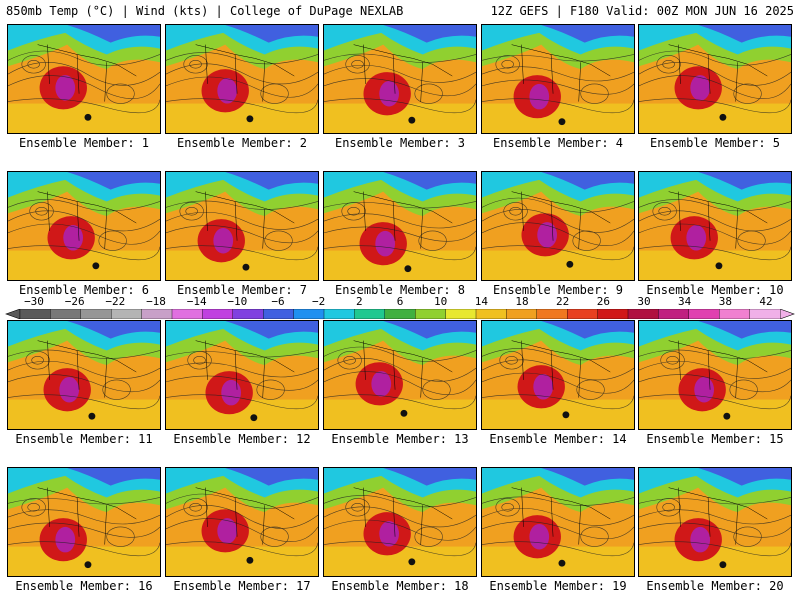  What do you see at coordinates (558, 143) in the screenshot?
I see `ensemble-member-label: Ensemble Member: 4` at bounding box center [558, 143].